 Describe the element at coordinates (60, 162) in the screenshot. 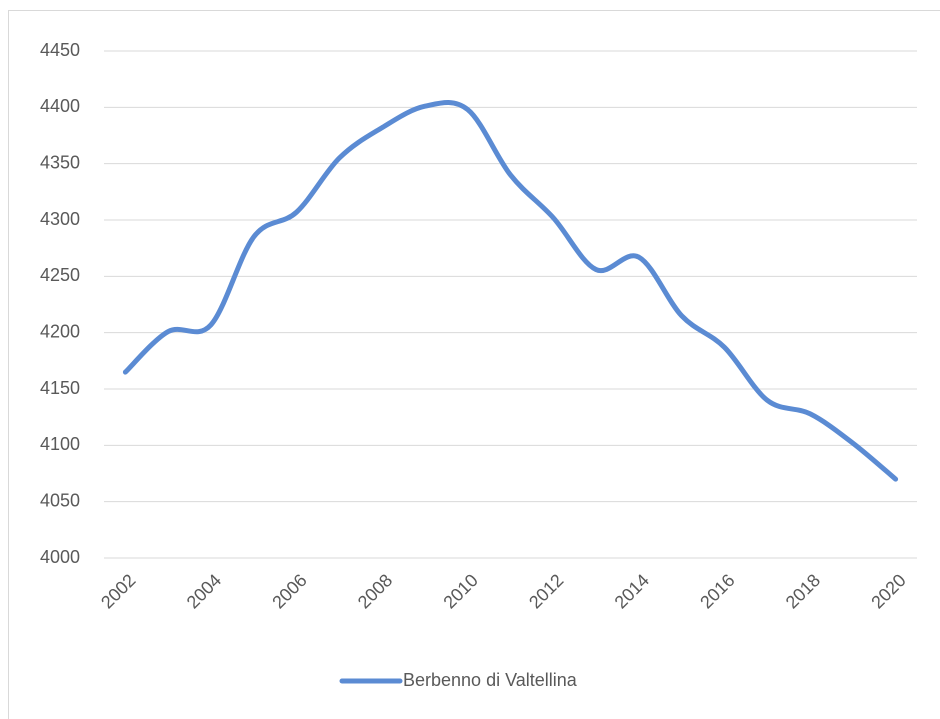

I see `y-tick-label: 4350` at that location.